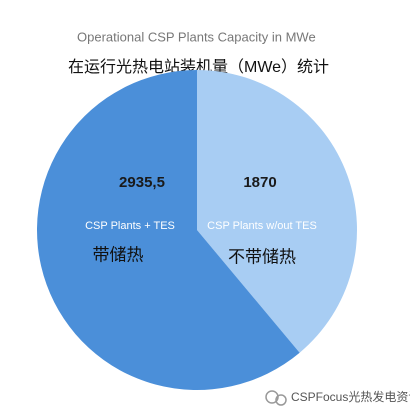 The image size is (410, 417). Describe the element at coordinates (262, 256) in the screenshot. I see `annotation: 不带储热` at that location.